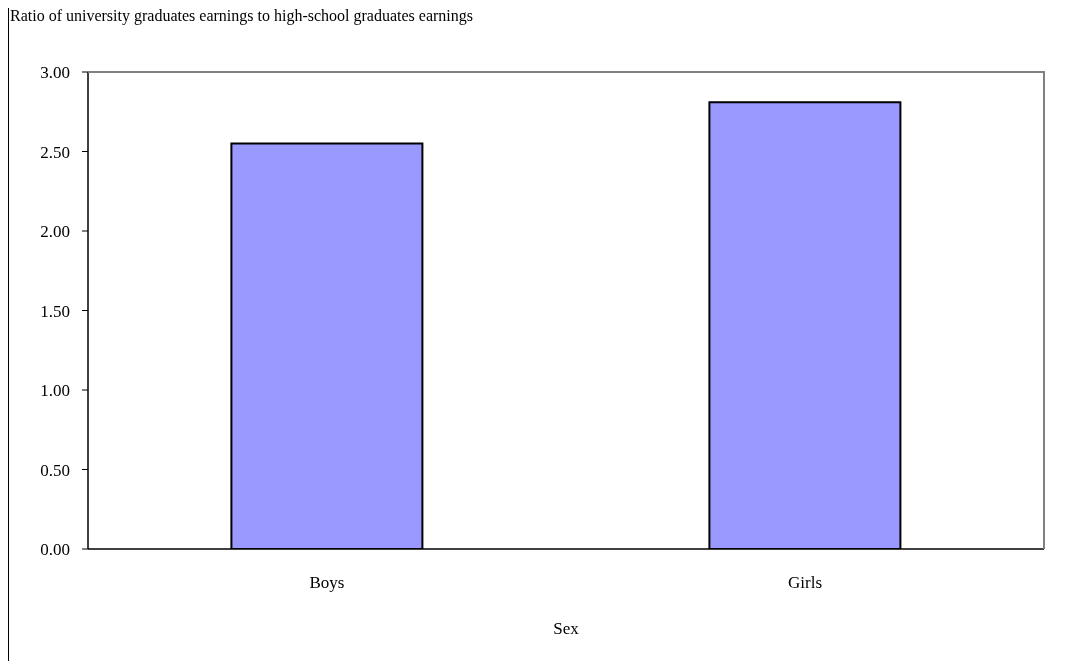 The image size is (1066, 669). I want to click on y-tick-label: 1.50, so click(55, 311).